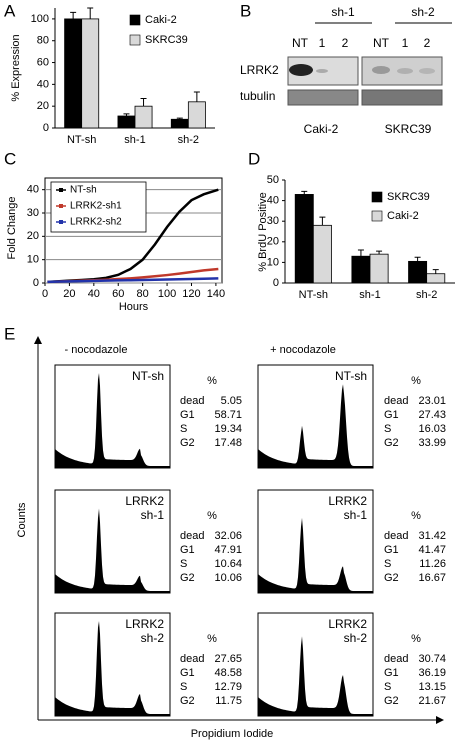 The height and width of the screenshot is (744, 470). I want to click on y-tick-label: 100, so click(40, 19).